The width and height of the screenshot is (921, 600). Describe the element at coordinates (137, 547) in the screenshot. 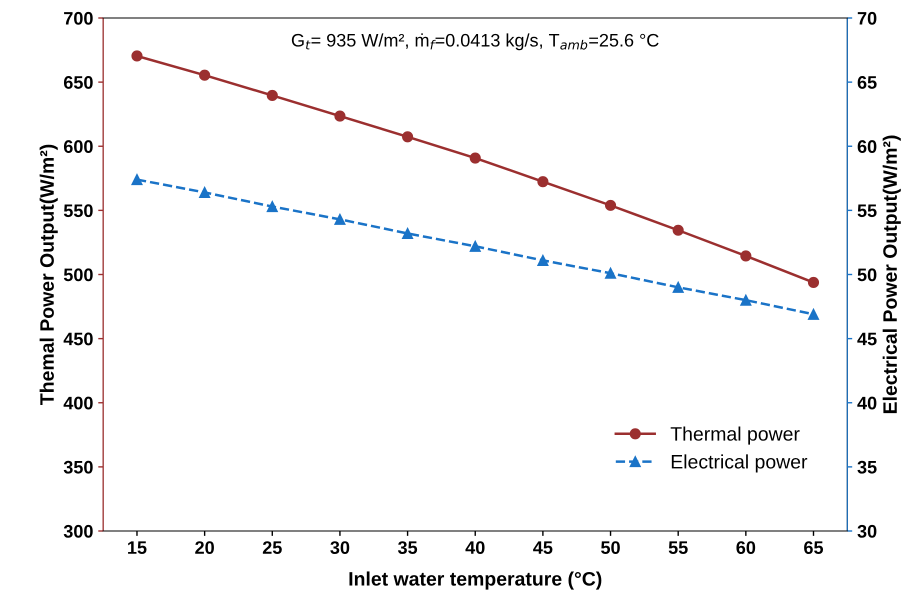

I see `x-tick-label: 15` at that location.